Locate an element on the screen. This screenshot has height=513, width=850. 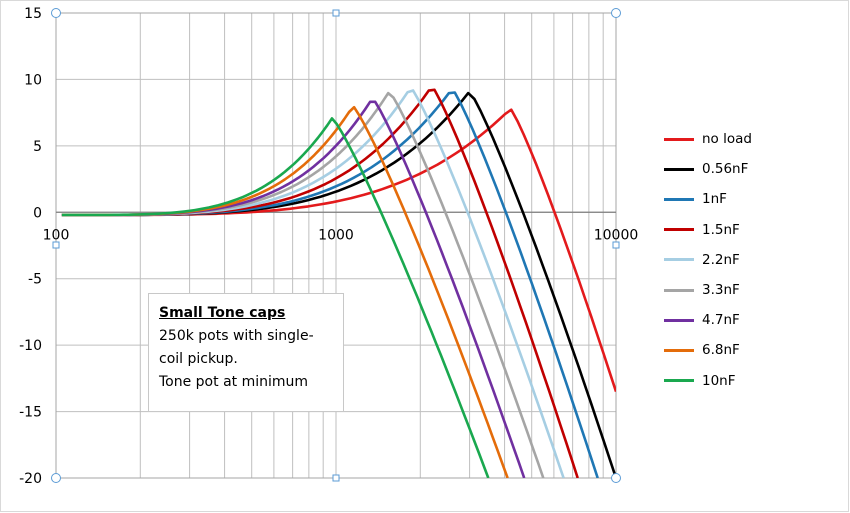
legend-label: 2.2nF is located at coordinates (721, 259).